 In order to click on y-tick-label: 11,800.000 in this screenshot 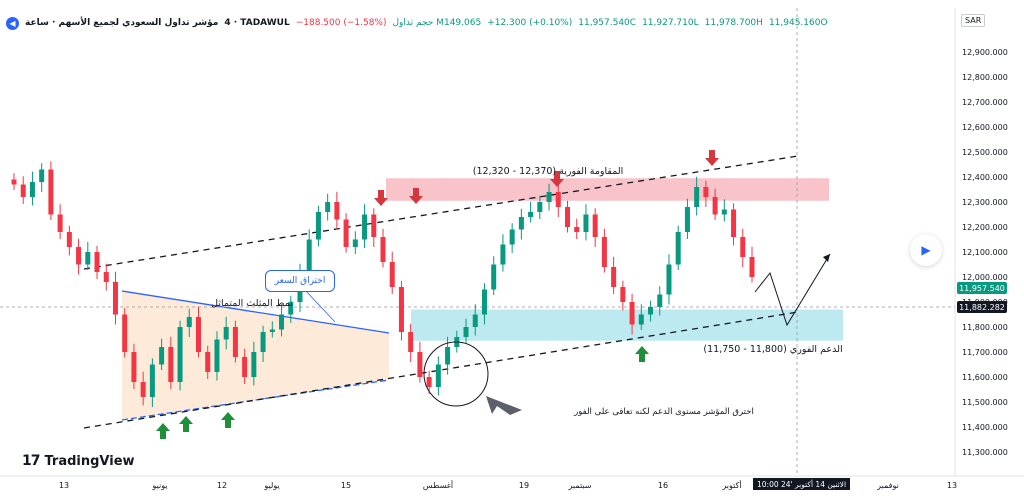, I will do `click(985, 327)`.